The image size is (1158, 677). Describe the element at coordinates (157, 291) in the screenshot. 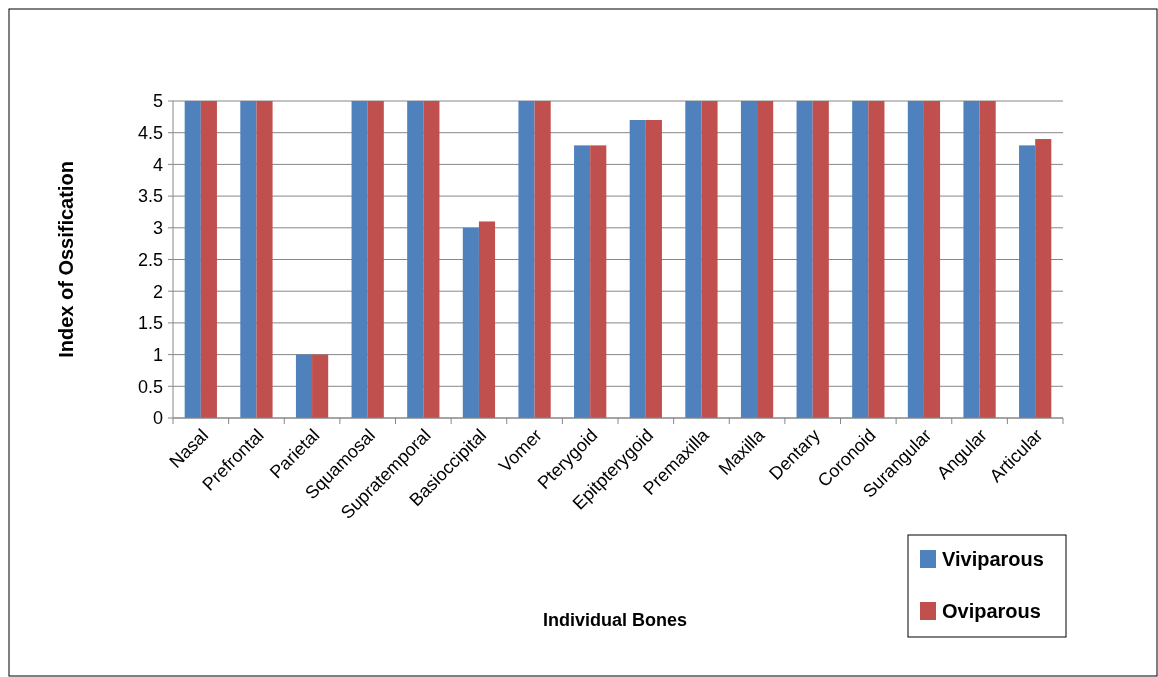

I see `y-tick-label: 2` at that location.